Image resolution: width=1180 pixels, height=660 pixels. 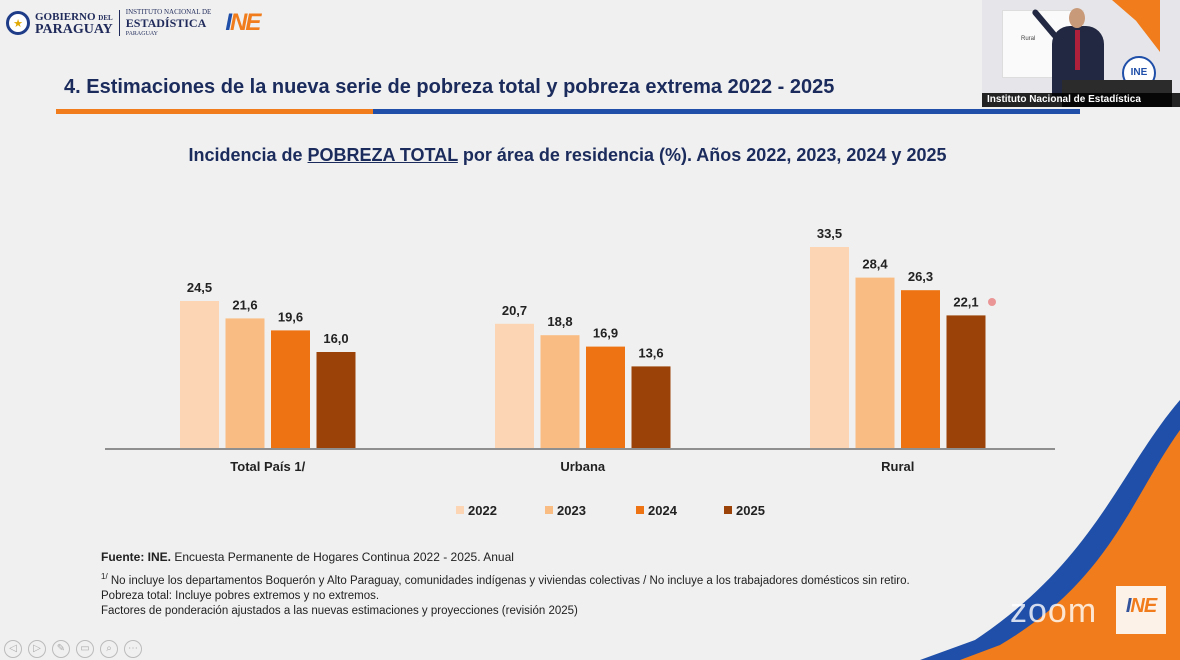 What do you see at coordinates (1077, 18) in the screenshot?
I see `presenter-head` at bounding box center [1077, 18].